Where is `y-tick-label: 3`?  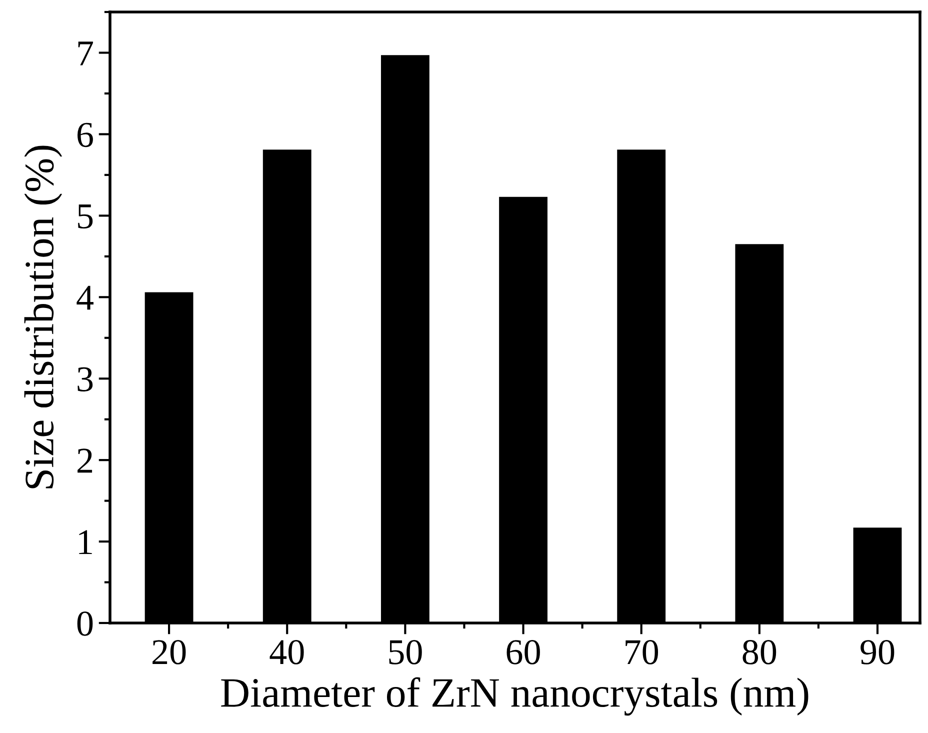
y-tick-label: 3 is located at coordinates (85, 379).